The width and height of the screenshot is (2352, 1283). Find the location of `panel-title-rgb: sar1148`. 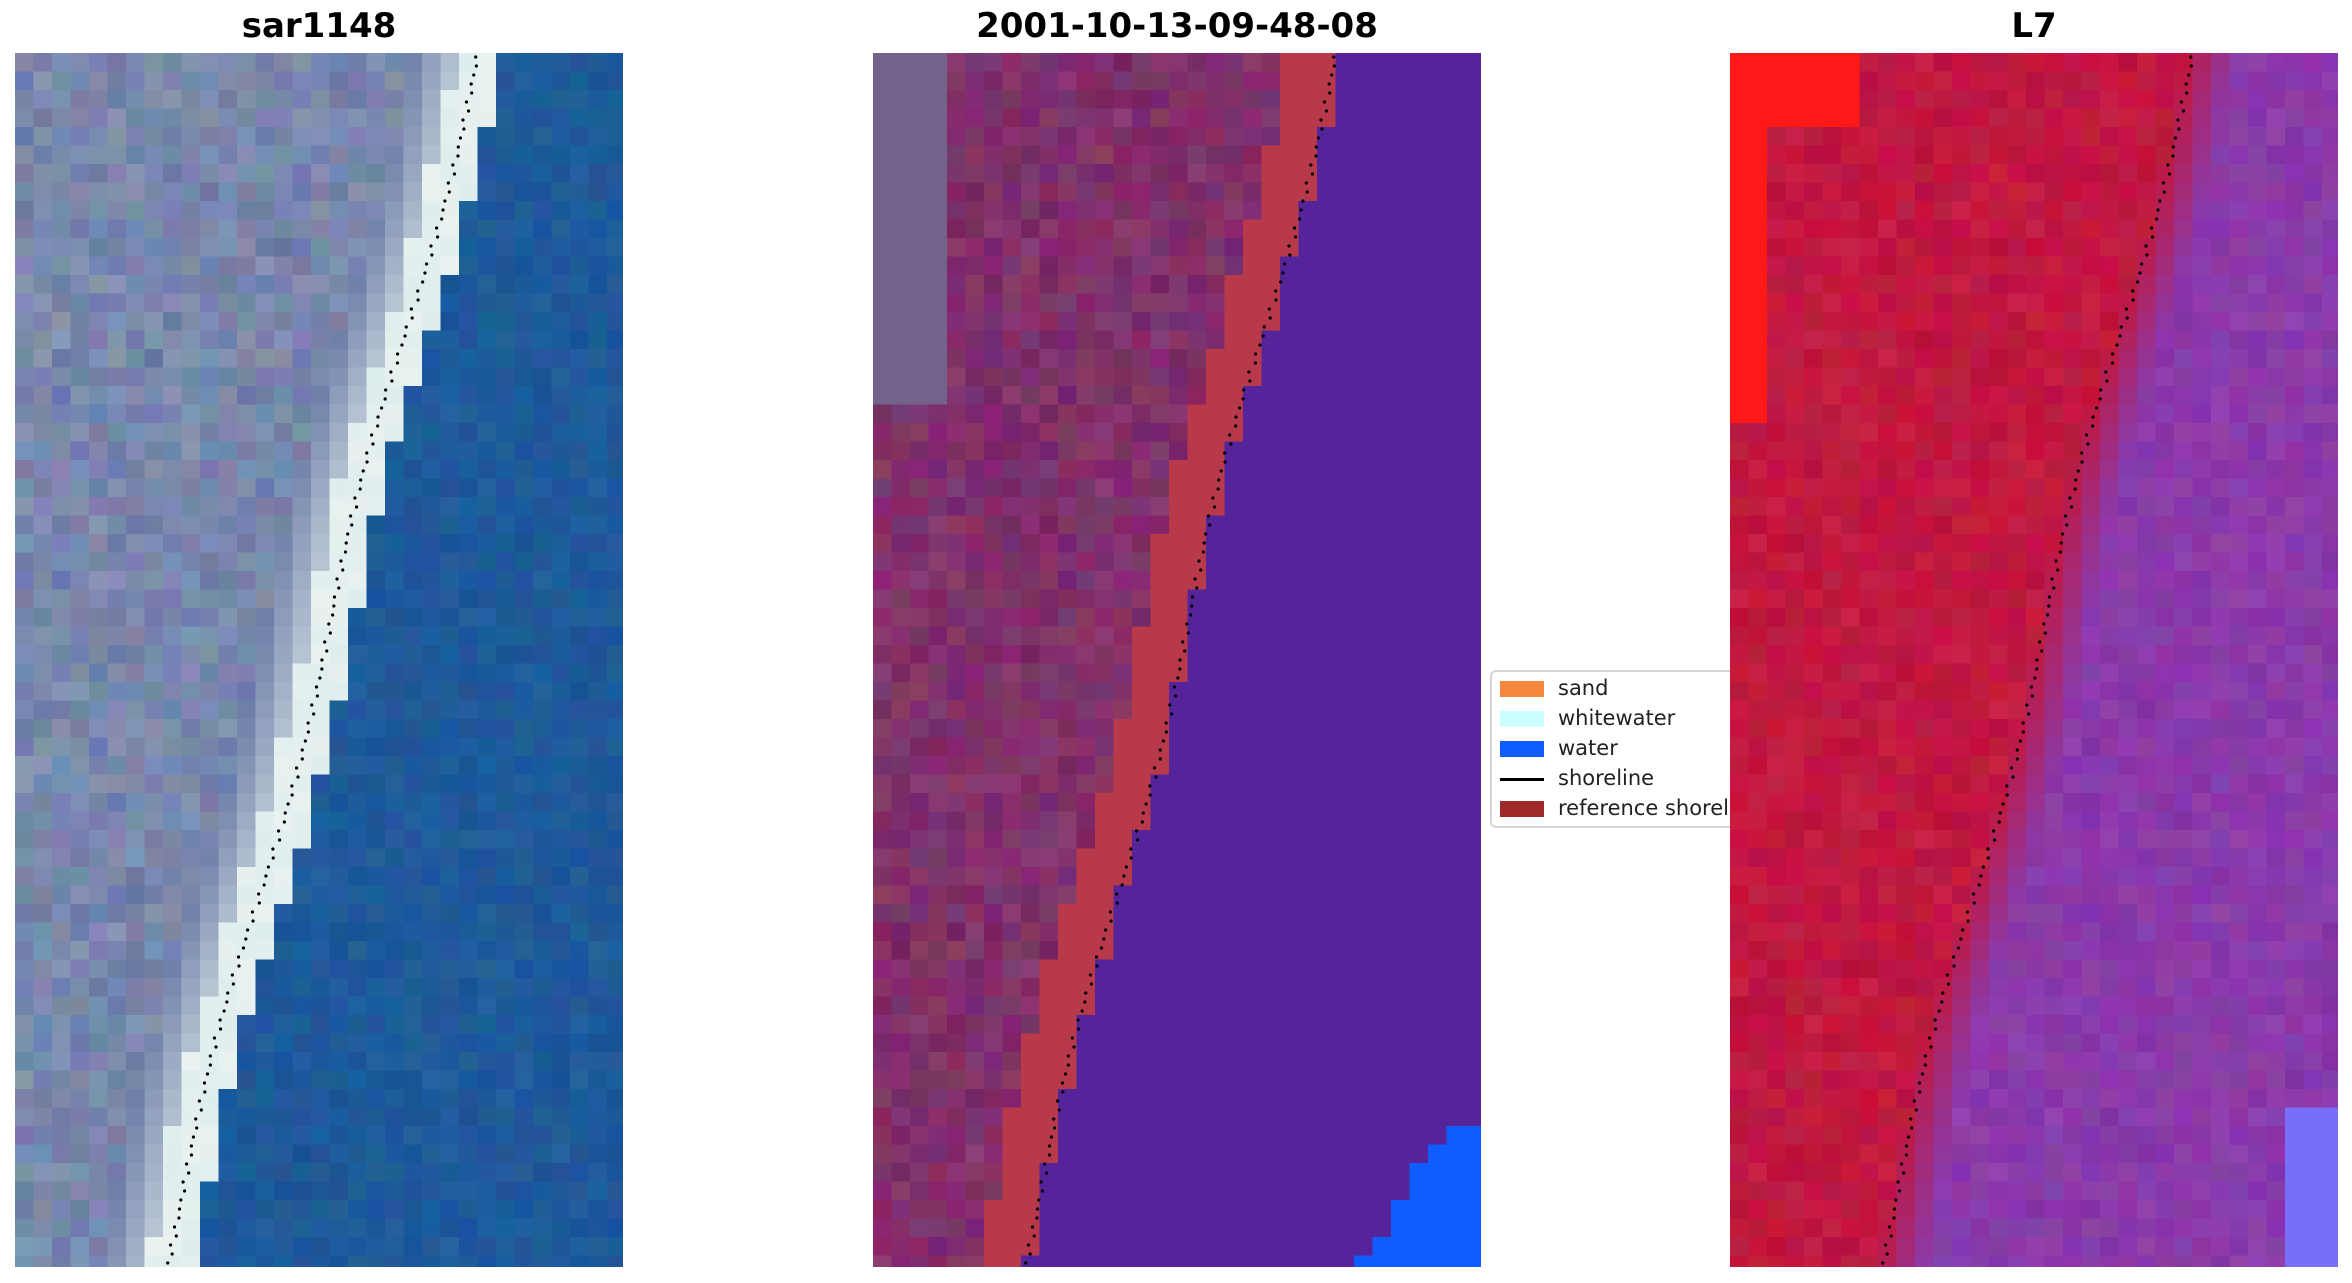

panel-title-rgb: sar1148 is located at coordinates (319, 26).